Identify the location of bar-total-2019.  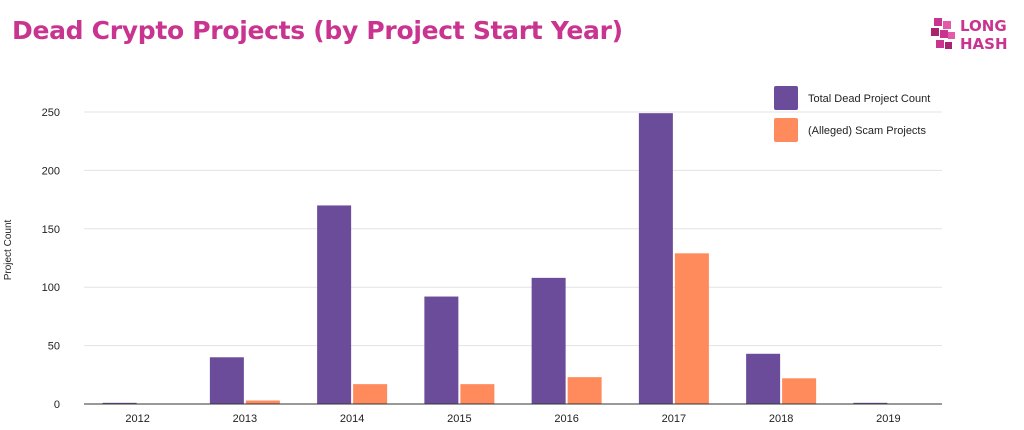
(870, 403).